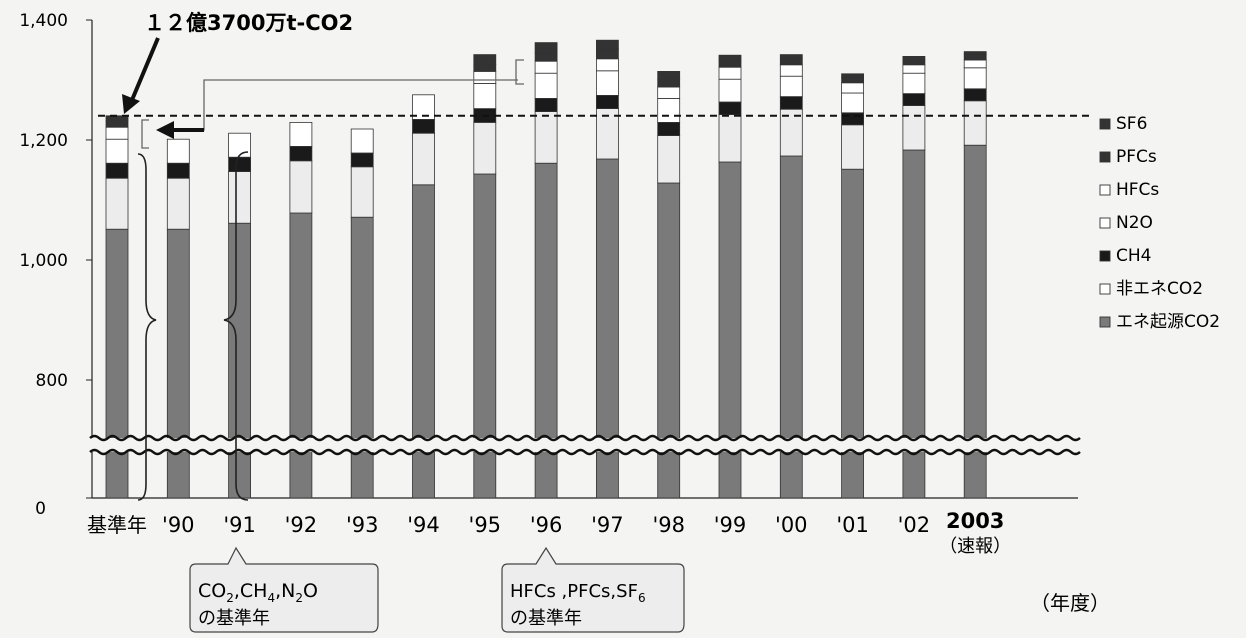 This screenshot has width=1246, height=638. What do you see at coordinates (585, 445) in the screenshot?
I see `axis-break` at bounding box center [585, 445].